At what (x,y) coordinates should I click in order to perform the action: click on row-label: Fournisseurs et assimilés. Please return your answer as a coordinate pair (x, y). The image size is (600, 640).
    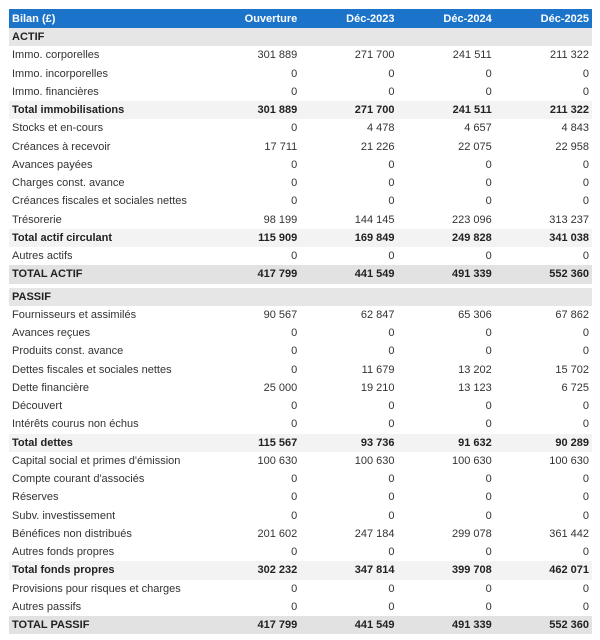
    Looking at the image, I should click on (74, 314).